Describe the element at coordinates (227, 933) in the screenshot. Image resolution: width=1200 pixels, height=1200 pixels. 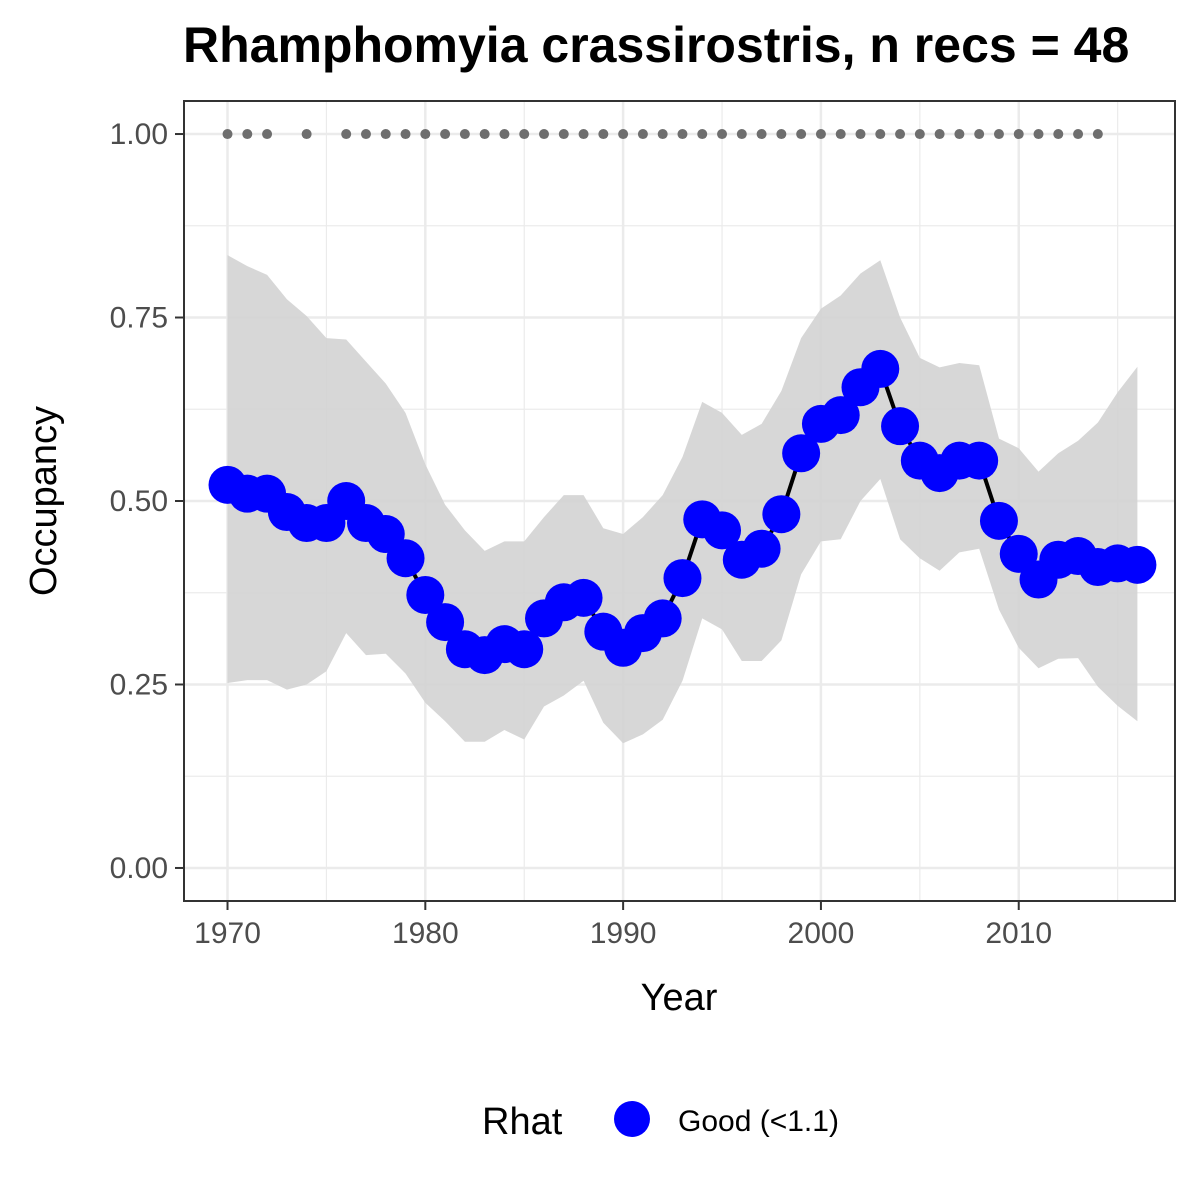
I see `x-tick-label: 1970` at that location.